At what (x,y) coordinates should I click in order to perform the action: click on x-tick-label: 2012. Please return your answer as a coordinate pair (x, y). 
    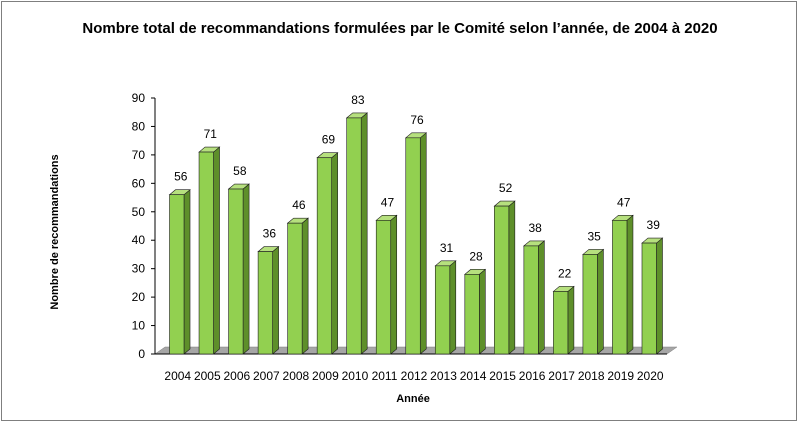
    Looking at the image, I should click on (414, 376).